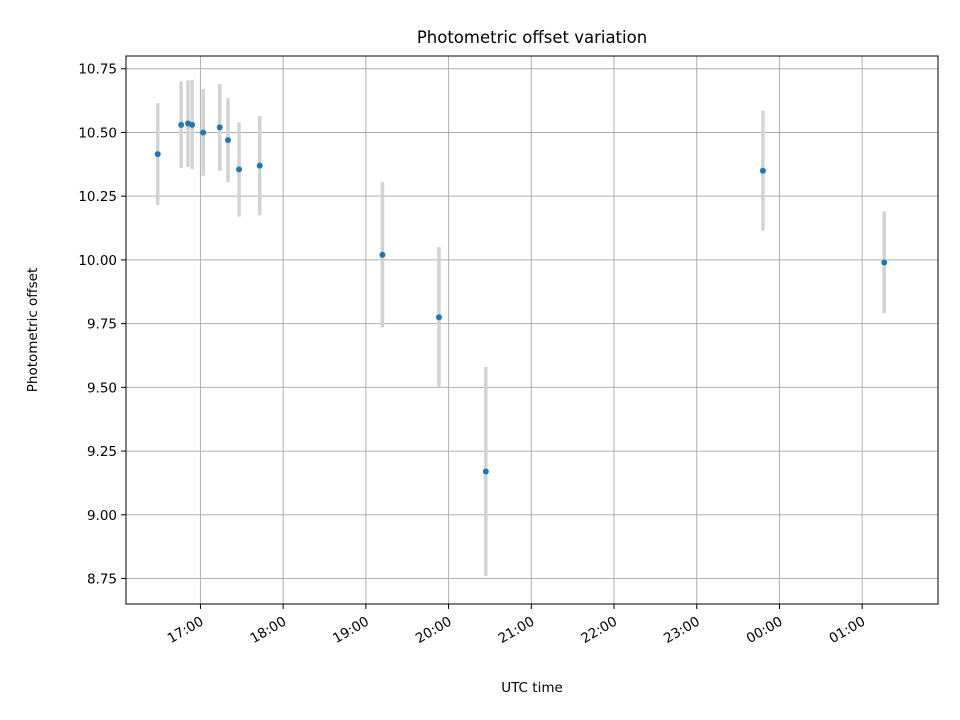  Describe the element at coordinates (97, 261) in the screenshot. I see `y-tick-label: 10.00` at that location.